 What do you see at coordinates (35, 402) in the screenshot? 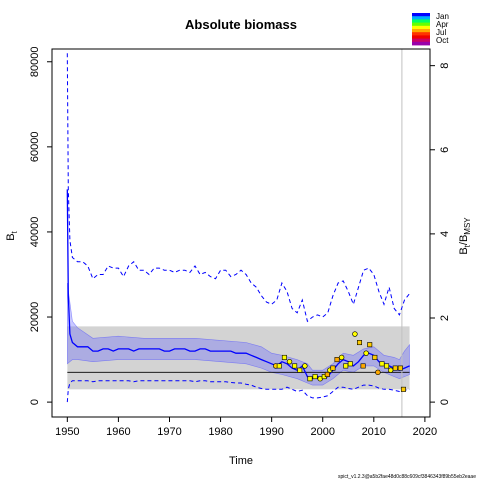
I see `y-tick-label: 0` at bounding box center [35, 402].